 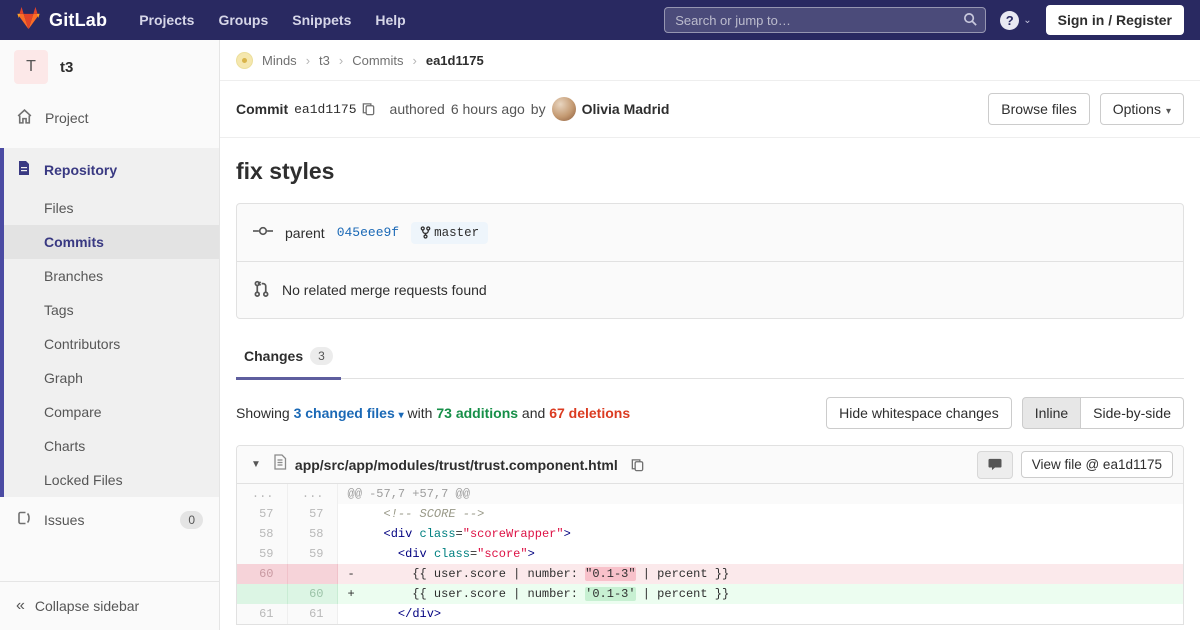 What do you see at coordinates (970, 22) in the screenshot?
I see `search-icon` at bounding box center [970, 22].